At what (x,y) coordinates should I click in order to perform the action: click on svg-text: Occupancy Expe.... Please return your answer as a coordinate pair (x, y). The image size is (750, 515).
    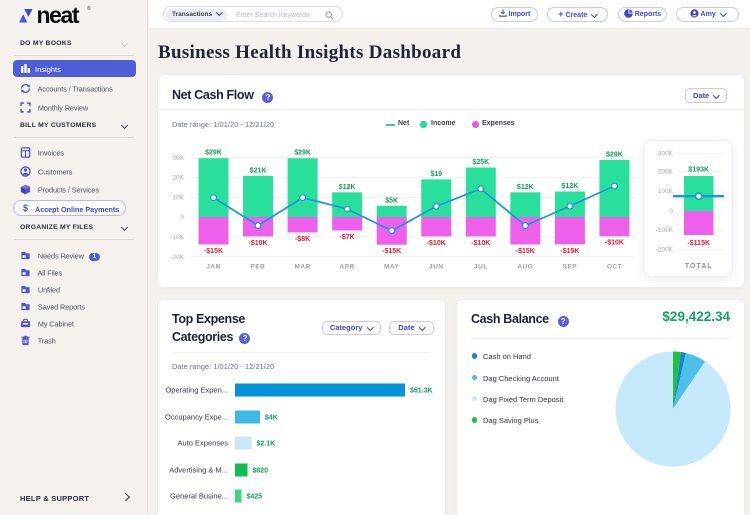
    Looking at the image, I should click on (196, 417).